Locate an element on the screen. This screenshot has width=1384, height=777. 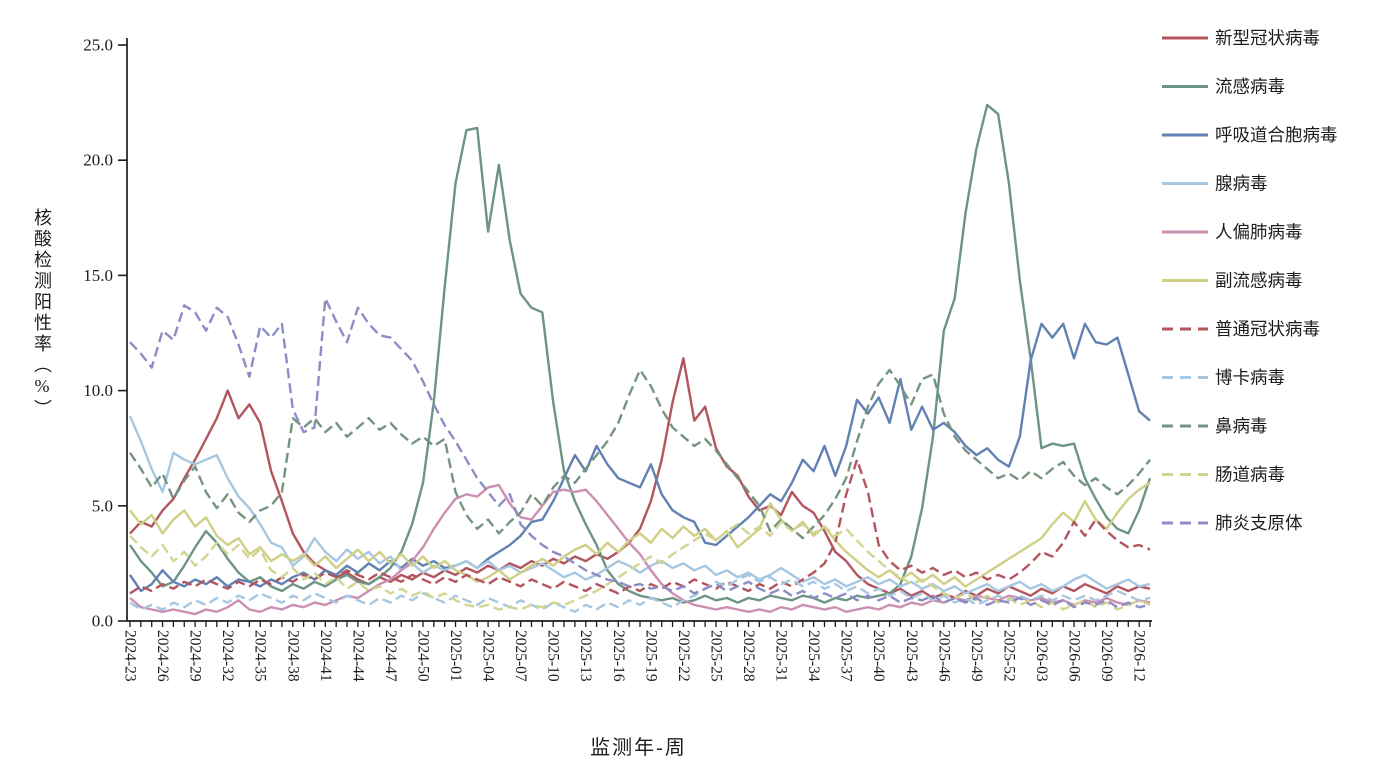
x-tick-label: 2025-52 is located at coordinates (1008, 656).